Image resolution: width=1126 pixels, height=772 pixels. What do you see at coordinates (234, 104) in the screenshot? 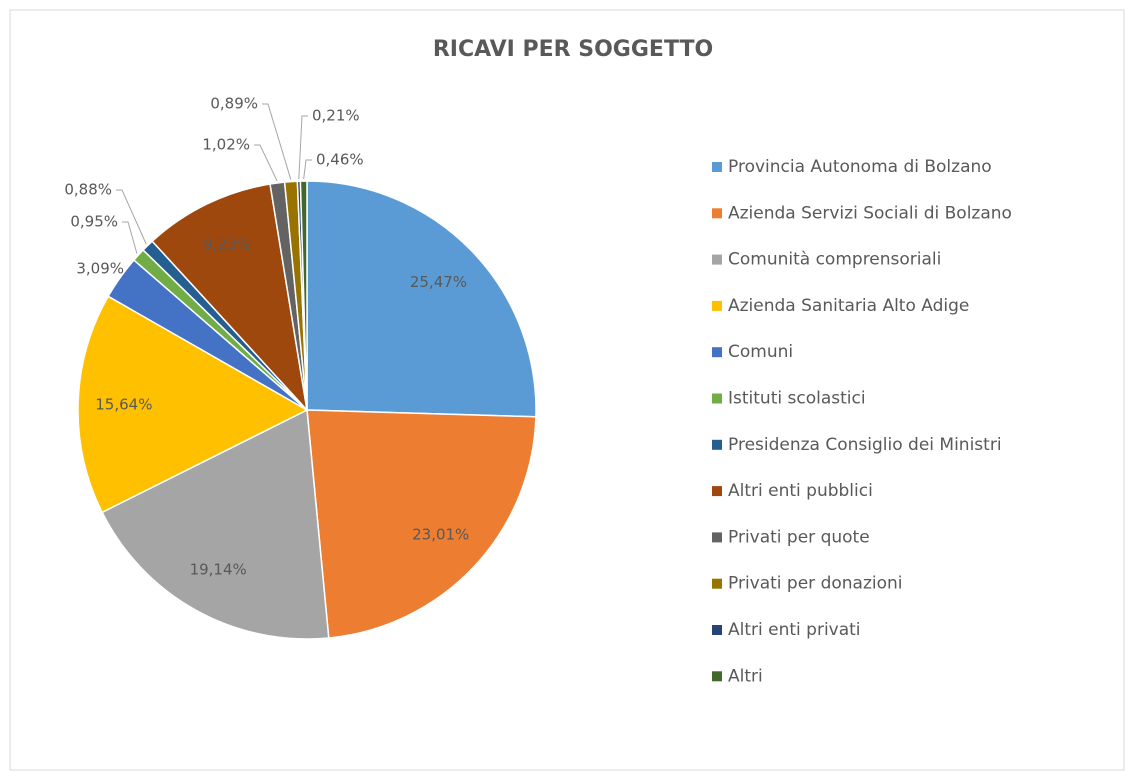
I see `data-label: 0,89%` at bounding box center [234, 104].